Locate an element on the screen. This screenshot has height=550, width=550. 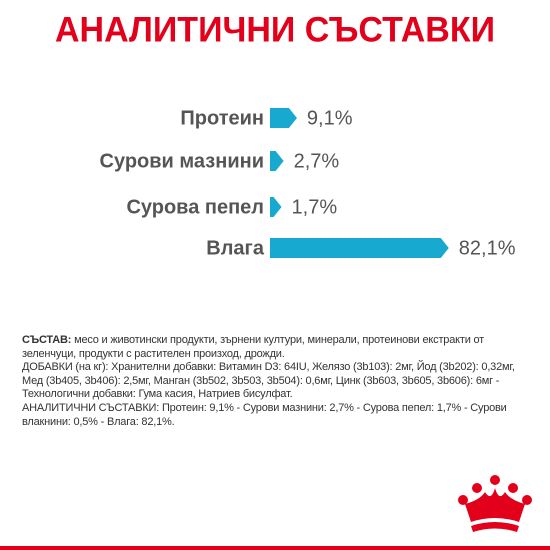
chart-title: АНАЛИТИЧНИ СЪСТАВКИ is located at coordinates (275, 29).